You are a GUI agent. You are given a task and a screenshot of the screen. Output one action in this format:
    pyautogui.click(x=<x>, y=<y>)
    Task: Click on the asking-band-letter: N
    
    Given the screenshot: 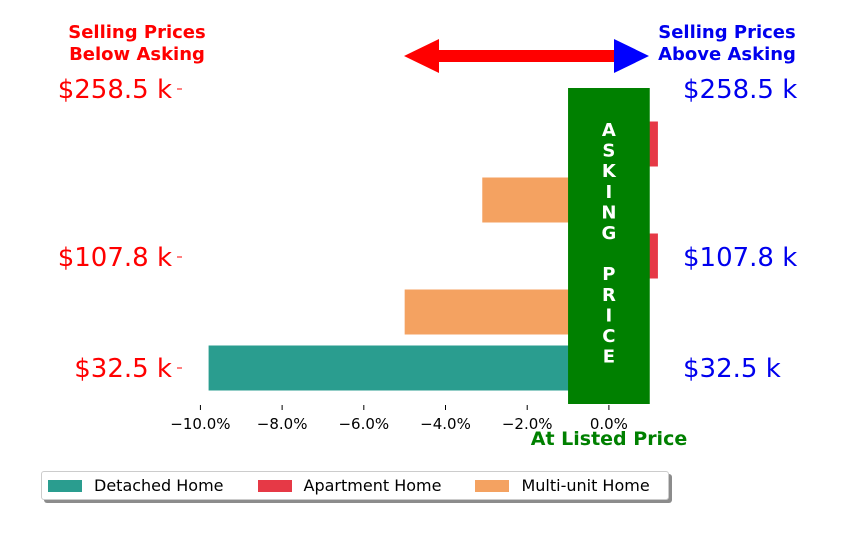 What is the action you would take?
    pyautogui.click(x=608, y=212)
    